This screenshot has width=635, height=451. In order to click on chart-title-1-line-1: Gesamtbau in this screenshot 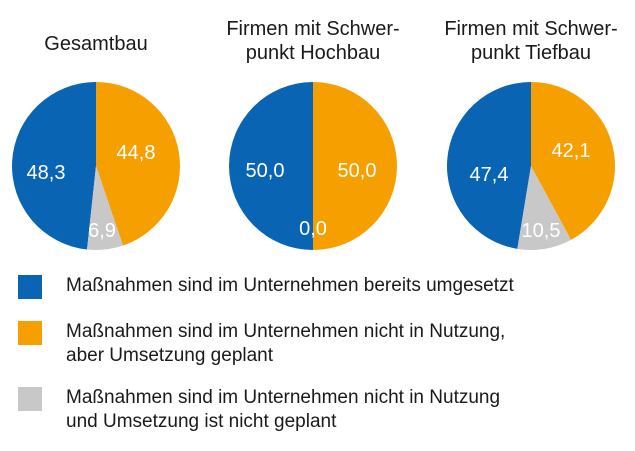, I will do `click(95, 44)`.